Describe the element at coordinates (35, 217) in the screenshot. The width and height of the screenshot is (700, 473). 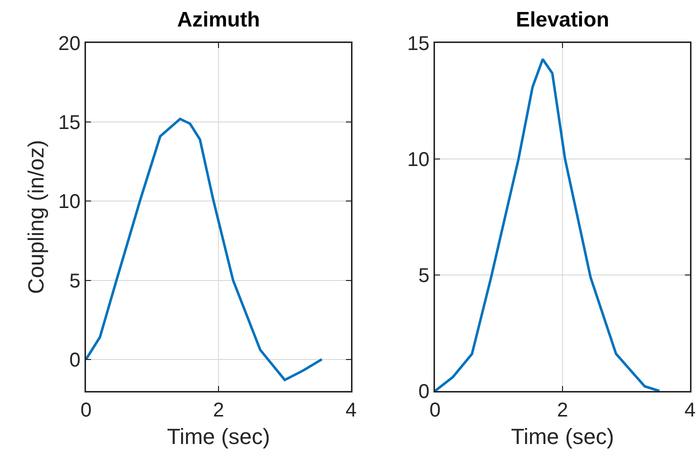
I see `y-axis-title: Coupling (in/oz)` at that location.